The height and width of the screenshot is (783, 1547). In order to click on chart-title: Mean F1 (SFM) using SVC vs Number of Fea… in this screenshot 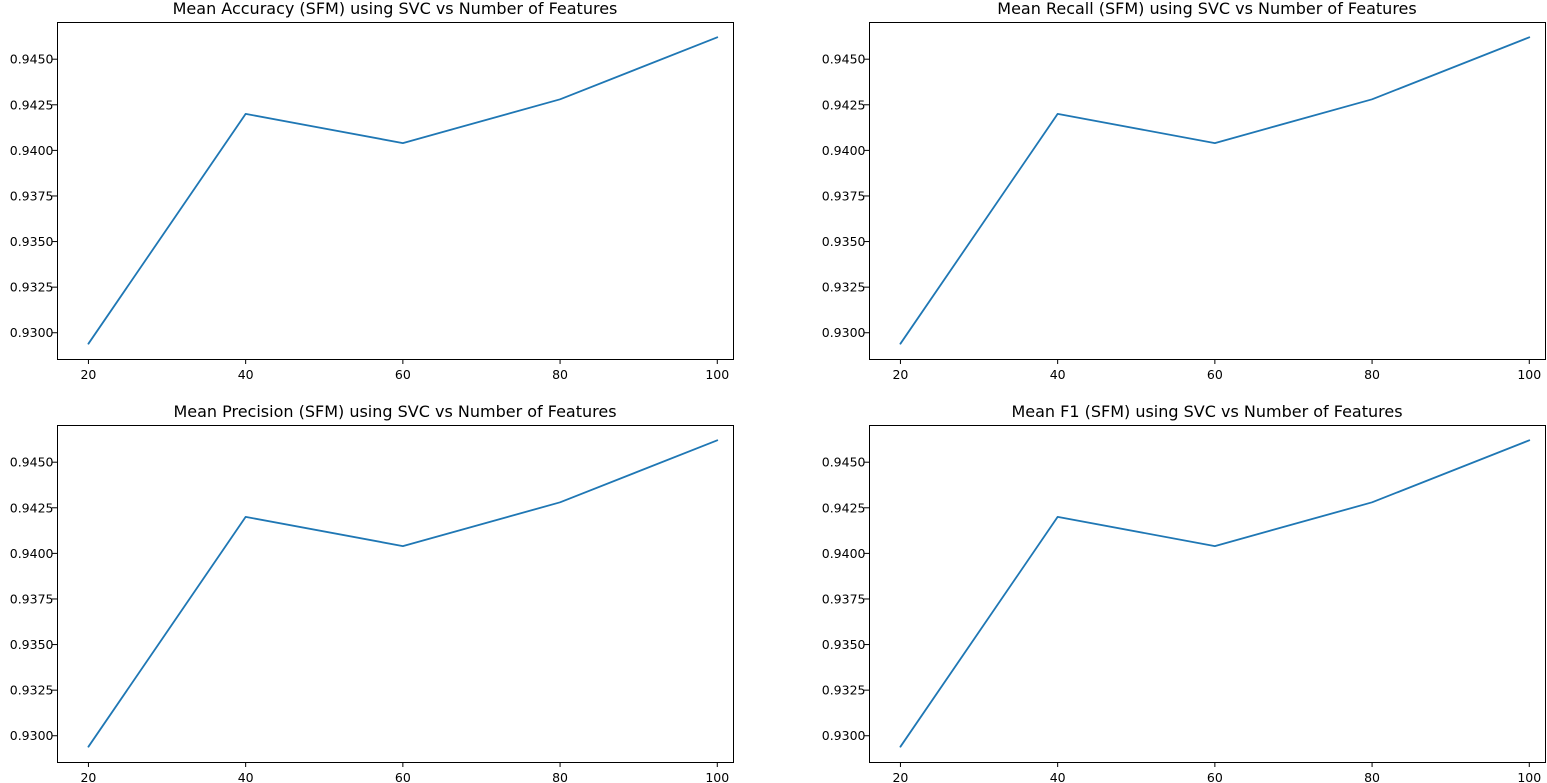, I will do `click(1206, 411)`.